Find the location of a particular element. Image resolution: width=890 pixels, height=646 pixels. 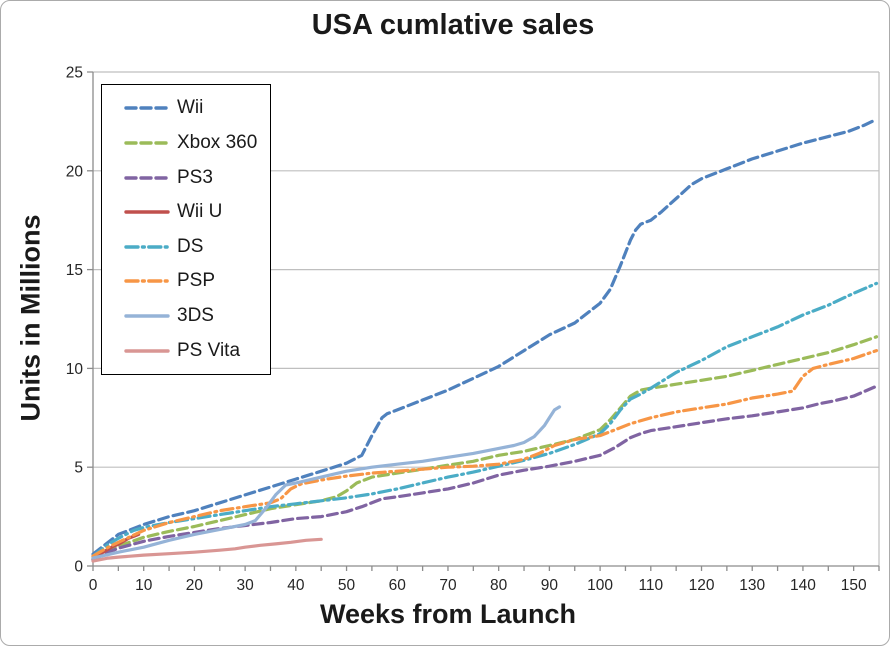

y-tick-label: 5 is located at coordinates (78, 468).